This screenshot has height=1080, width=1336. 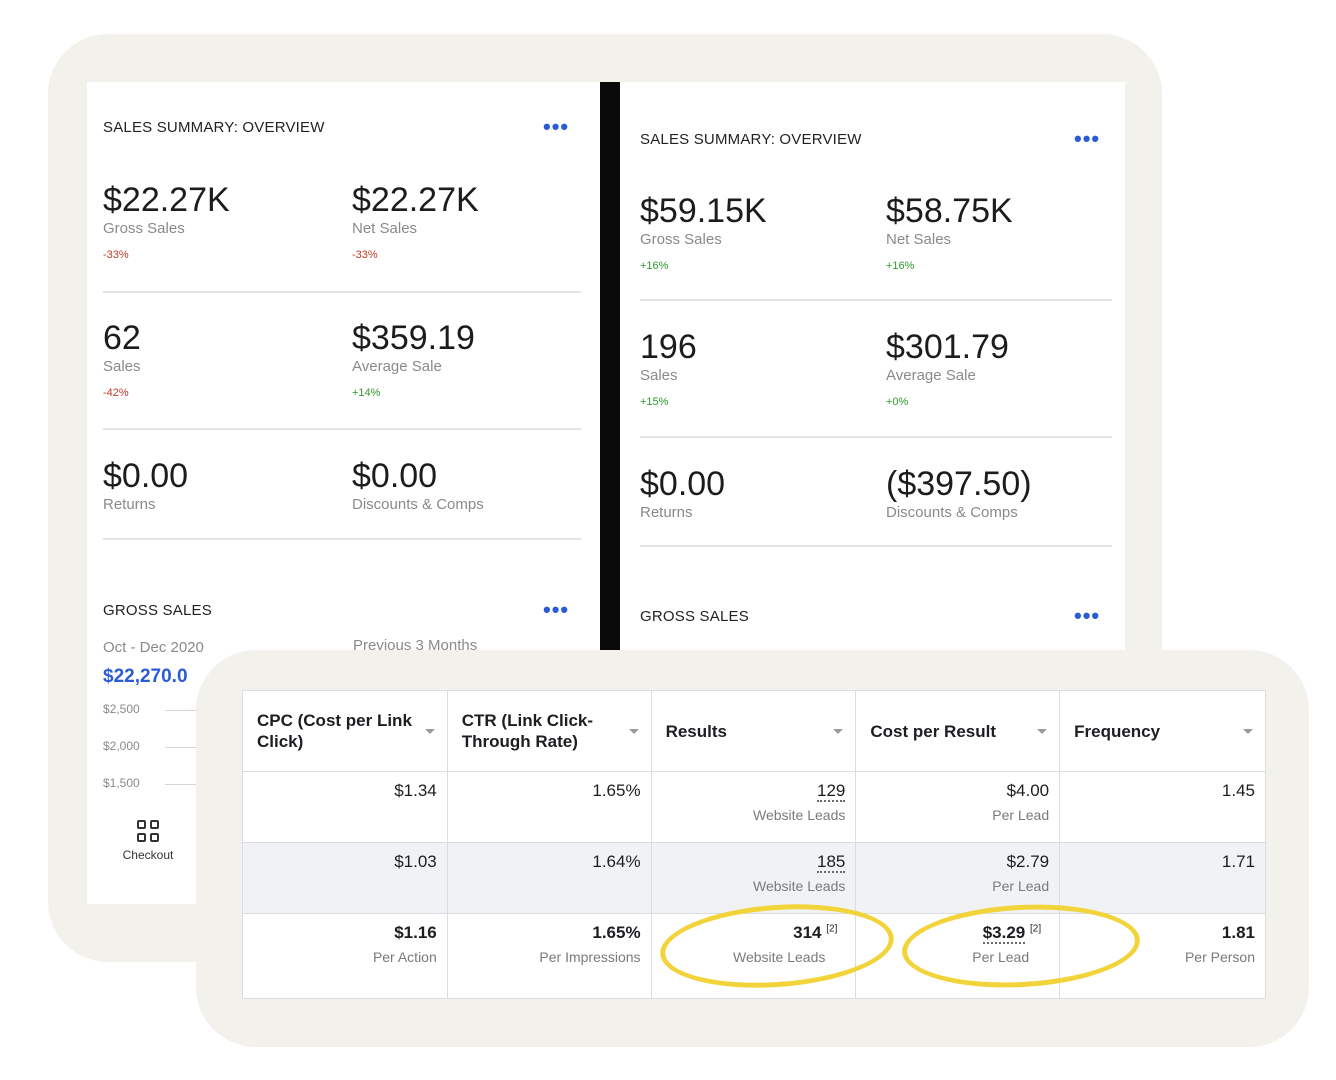 What do you see at coordinates (404, 957) in the screenshot?
I see `cell-sublabel: Per Action` at bounding box center [404, 957].